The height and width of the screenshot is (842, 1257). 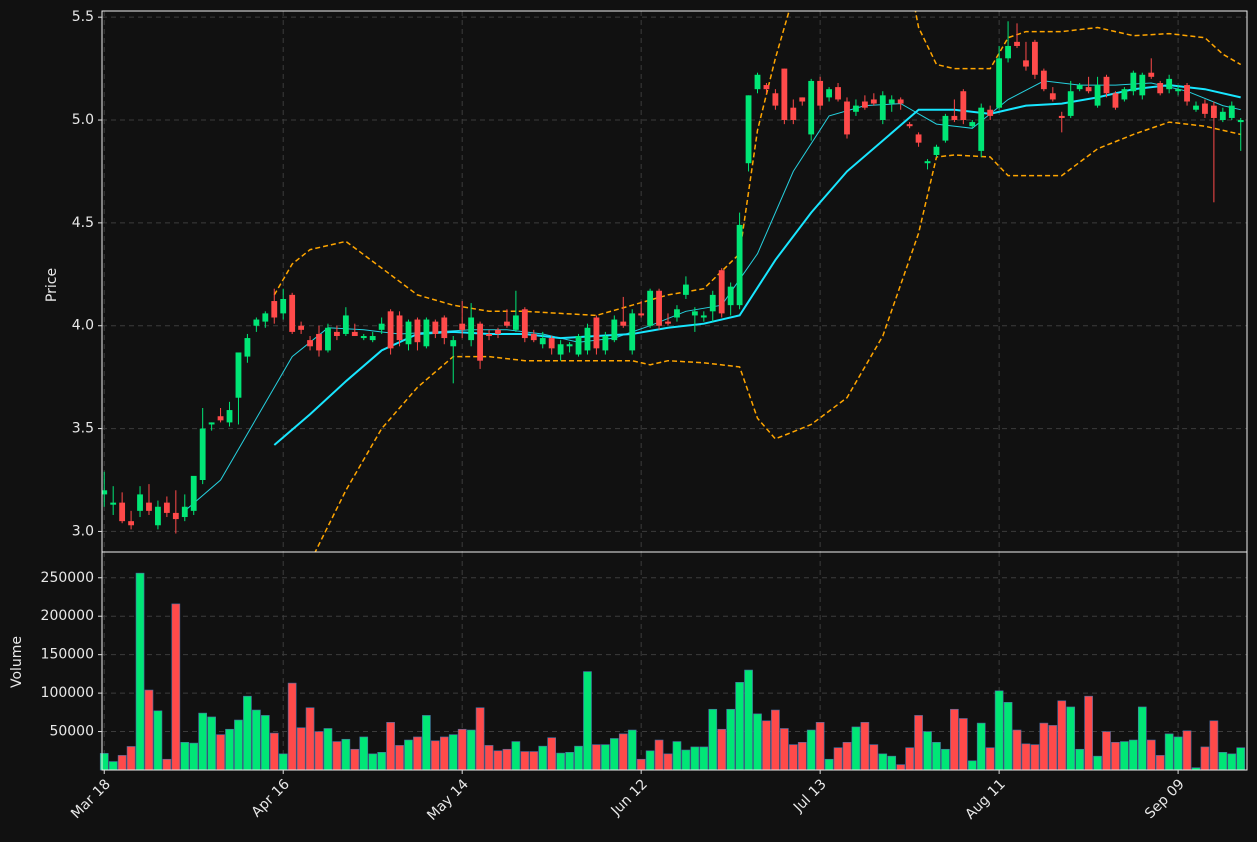 I want to click on volume-tick-label: 250000, so click(x=67, y=578).